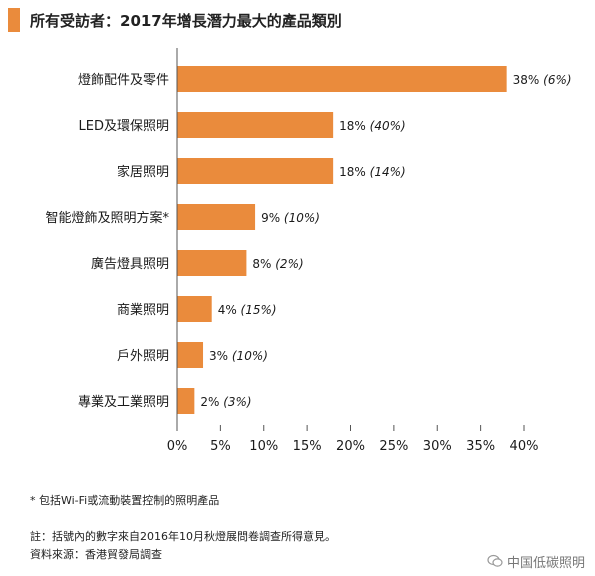 The height and width of the screenshot is (576, 595). I want to click on category-label: 家居照明, so click(143, 172).